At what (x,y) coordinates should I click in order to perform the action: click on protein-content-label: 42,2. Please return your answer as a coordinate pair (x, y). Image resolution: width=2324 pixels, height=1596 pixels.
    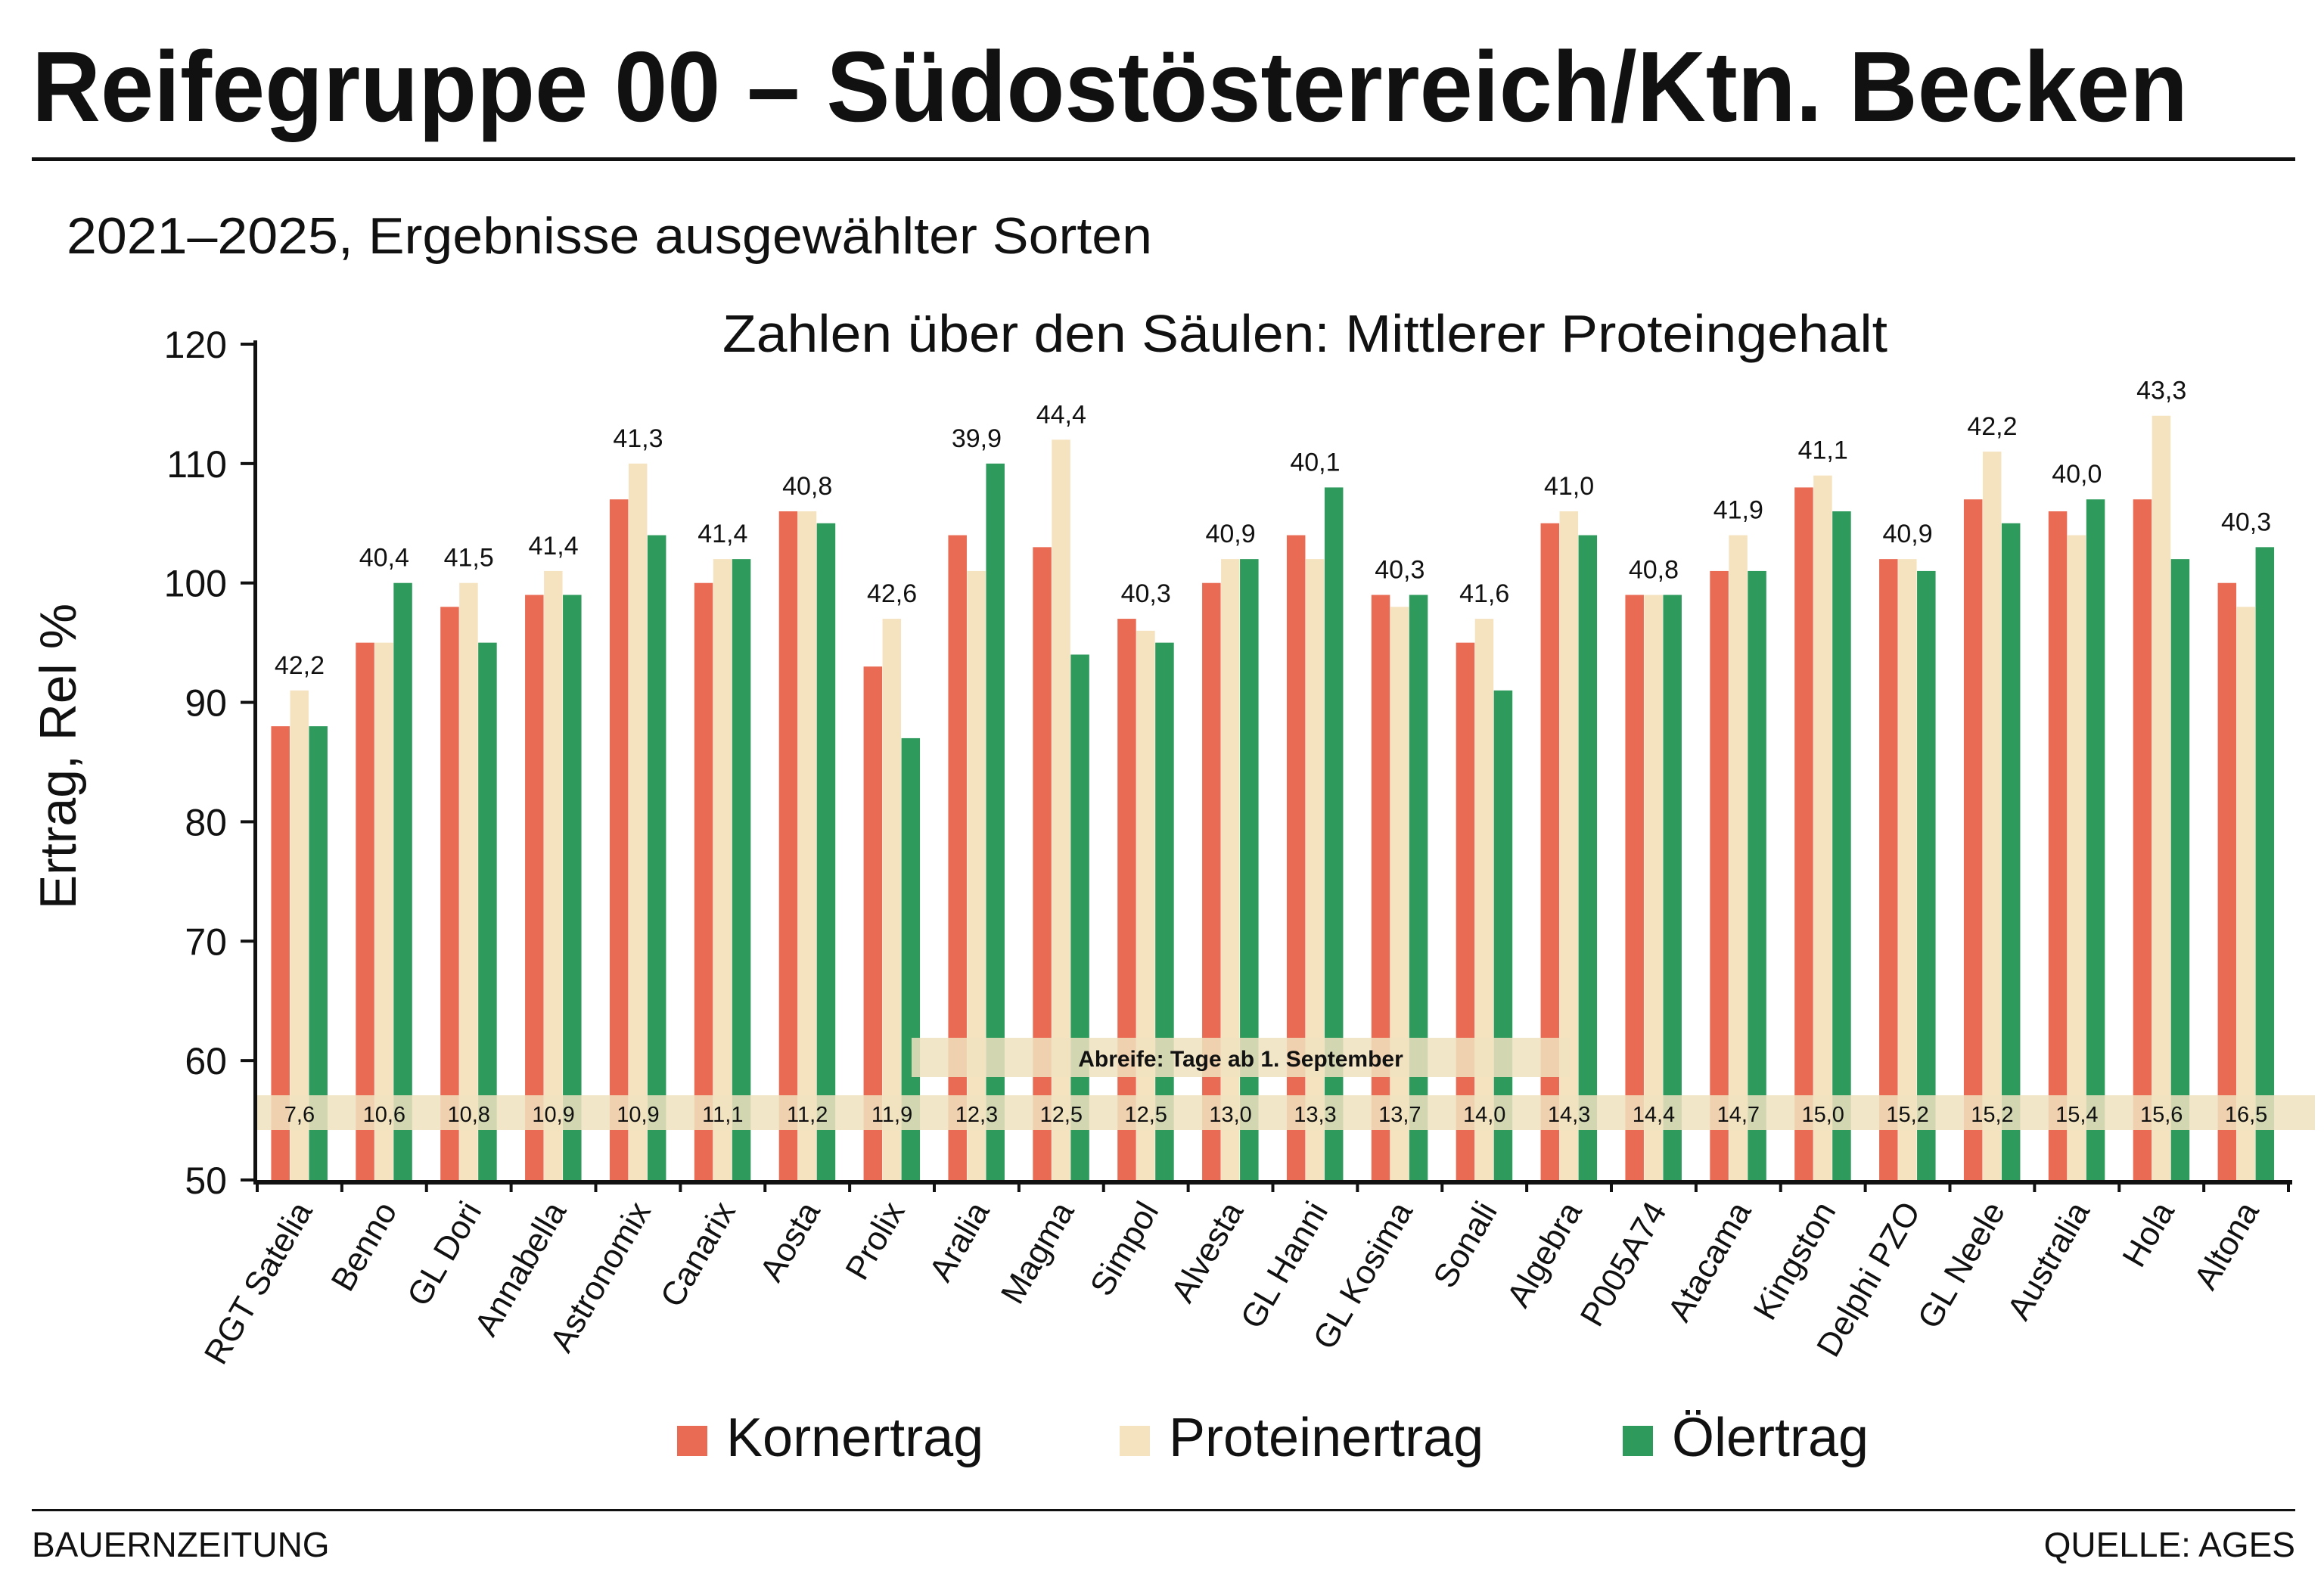
    Looking at the image, I should click on (1992, 426).